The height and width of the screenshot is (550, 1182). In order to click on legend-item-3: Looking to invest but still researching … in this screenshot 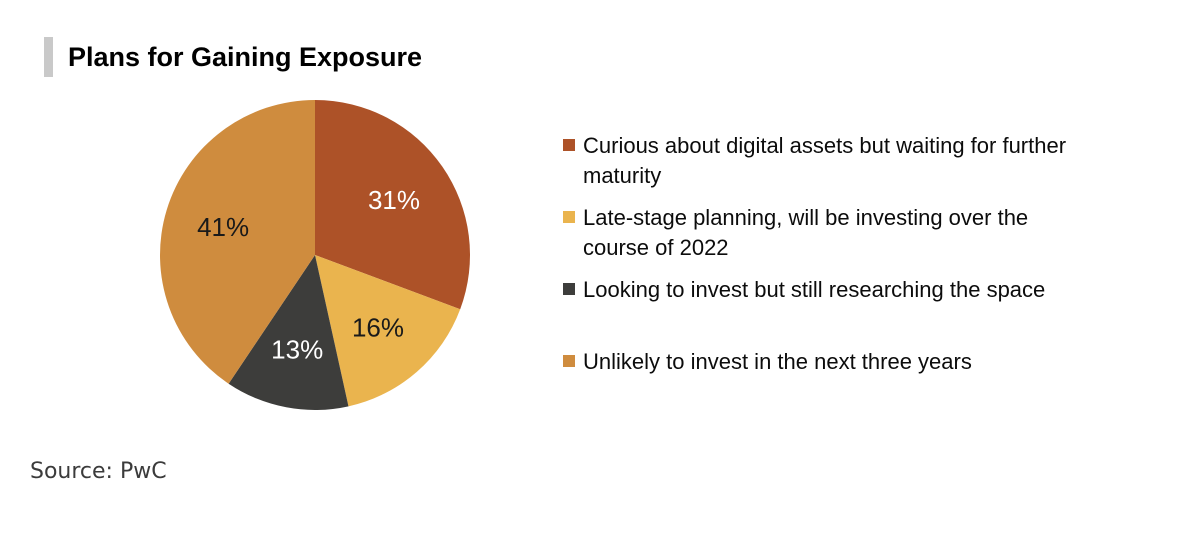, I will do `click(863, 305)`.